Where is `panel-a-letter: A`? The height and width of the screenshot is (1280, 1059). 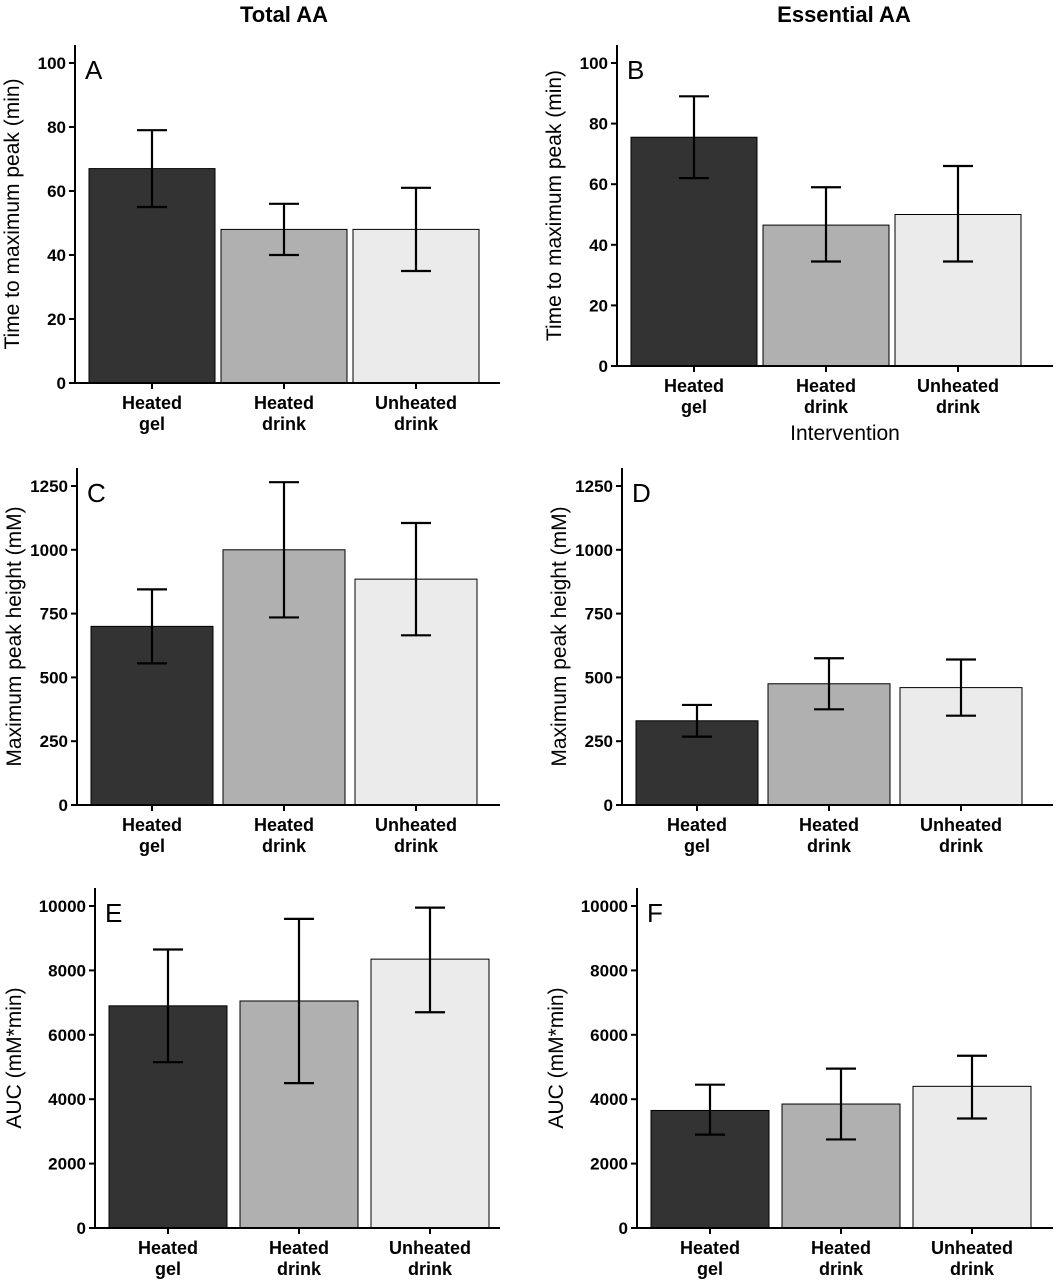
panel-a-letter: A is located at coordinates (94, 70).